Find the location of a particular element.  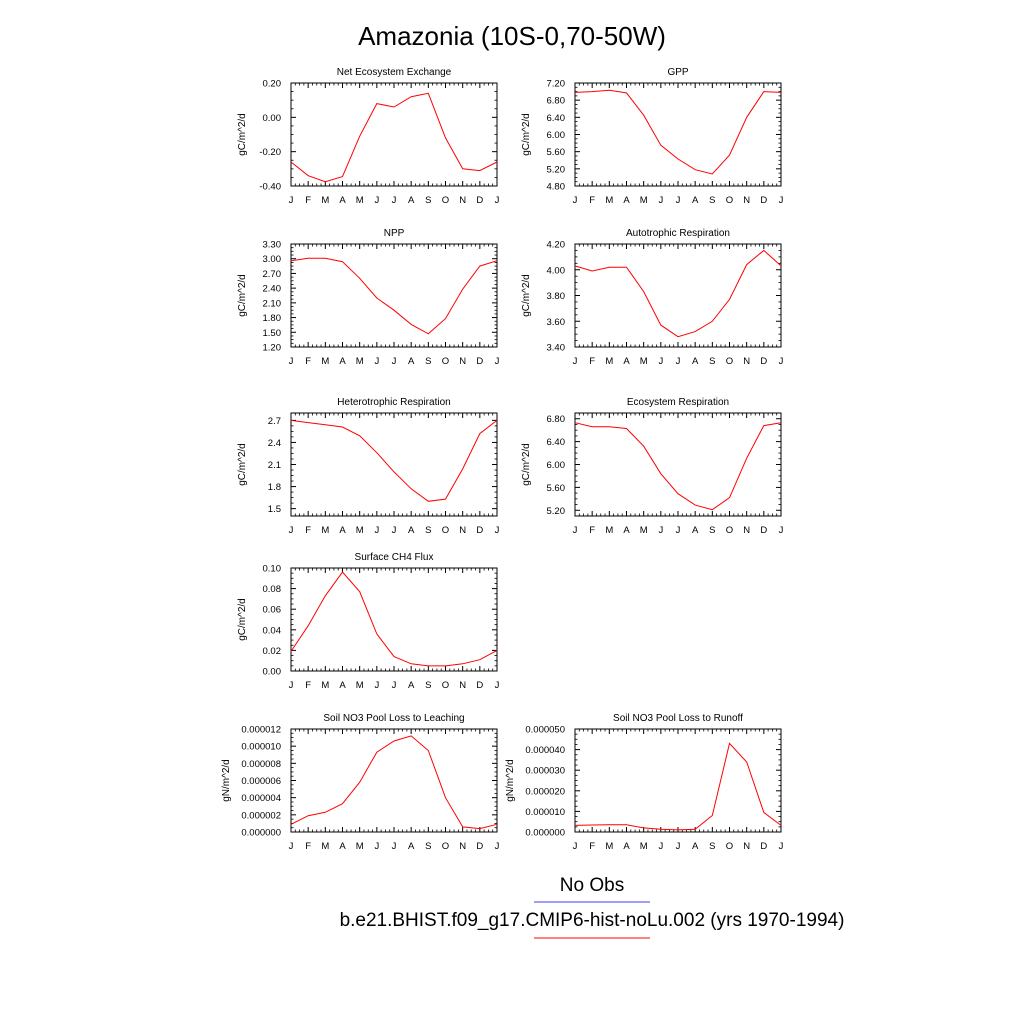

y-tick-label: 2.7 is located at coordinates (274, 421).